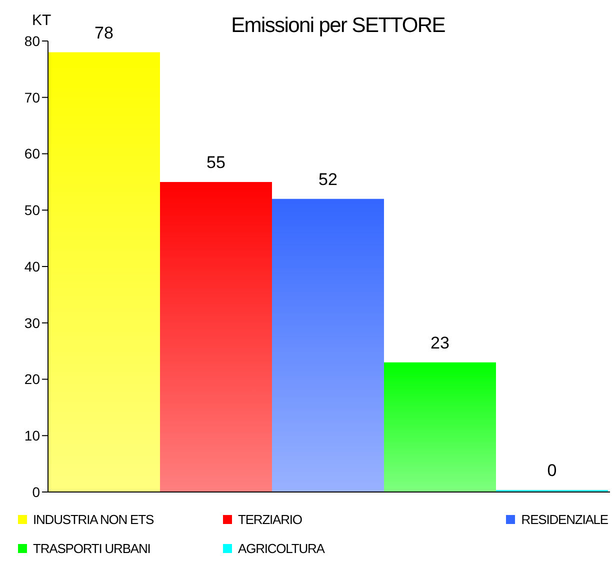 This screenshot has height=564, width=612. What do you see at coordinates (564, 519) in the screenshot?
I see `legend-label: RESIDENZIALE` at bounding box center [564, 519].